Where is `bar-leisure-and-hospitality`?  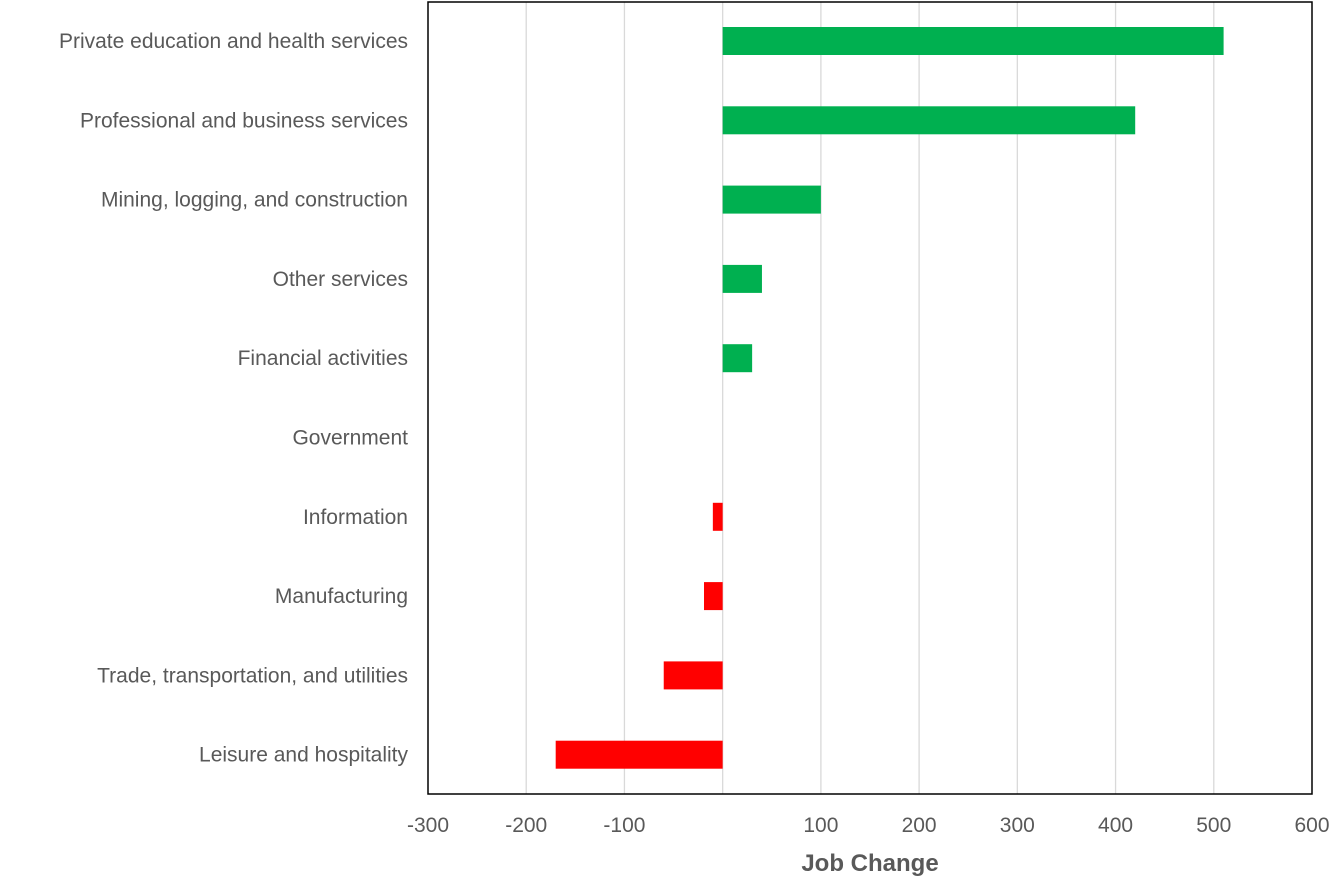
bar-leisure-and-hospitality is located at coordinates (639, 754).